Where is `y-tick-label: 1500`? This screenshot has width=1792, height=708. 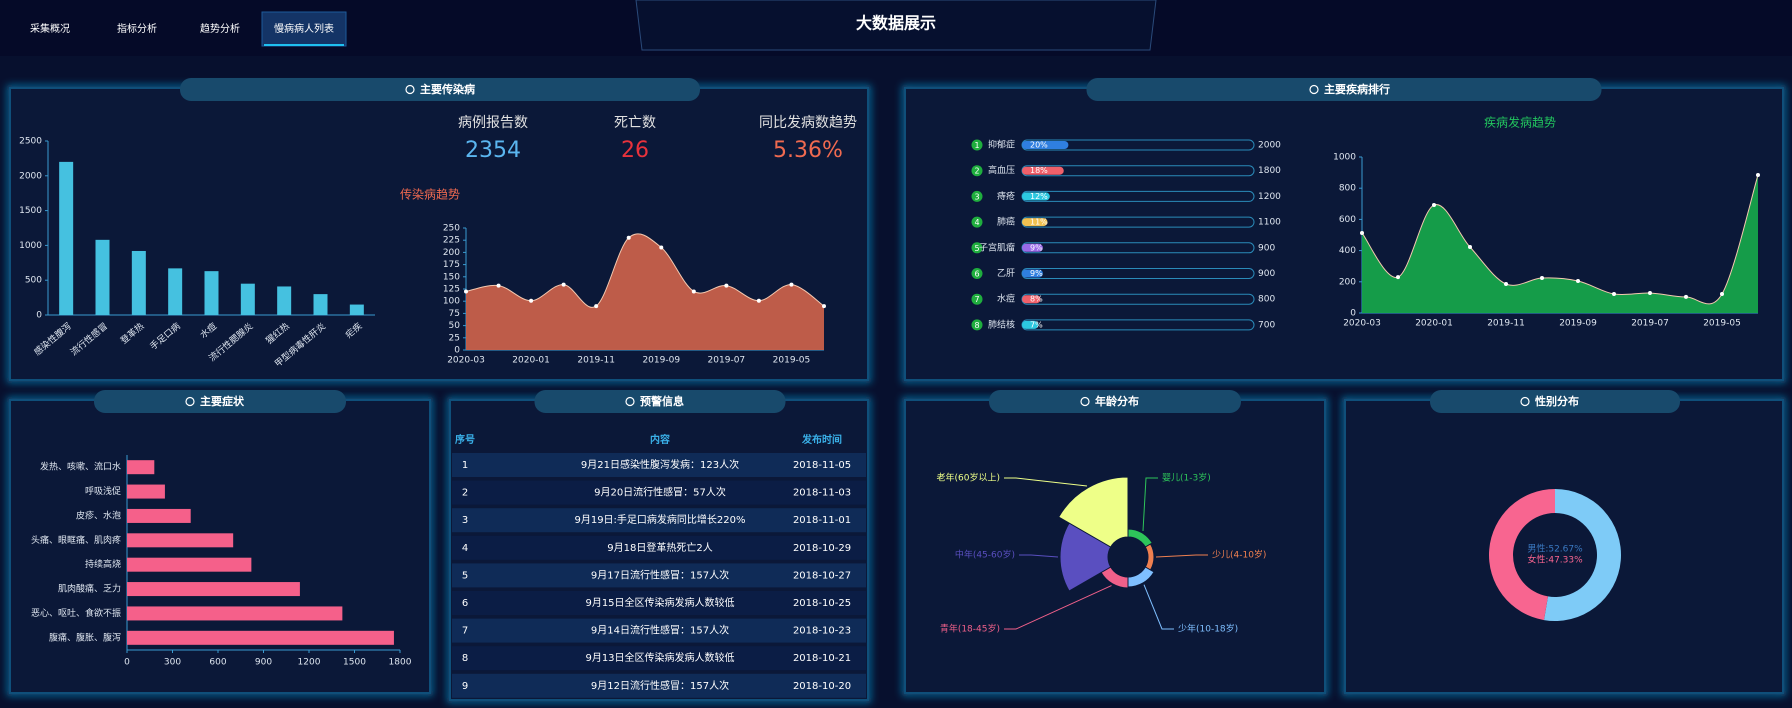
y-tick-label: 1500 is located at coordinates (30, 211).